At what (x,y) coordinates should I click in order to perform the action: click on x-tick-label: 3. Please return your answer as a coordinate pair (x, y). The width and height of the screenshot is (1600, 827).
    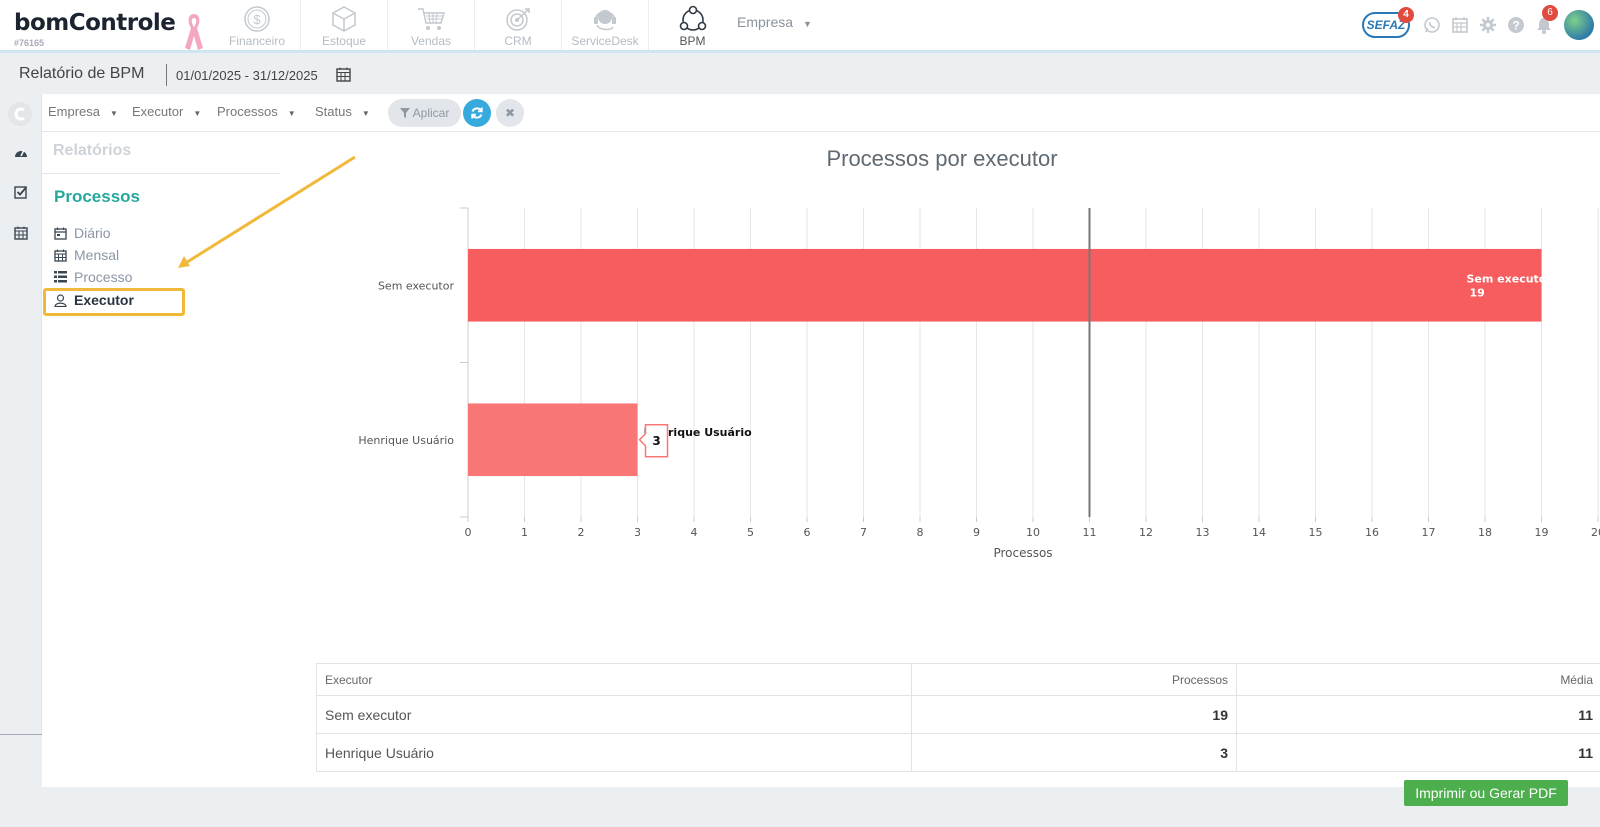
    Looking at the image, I should click on (637, 532).